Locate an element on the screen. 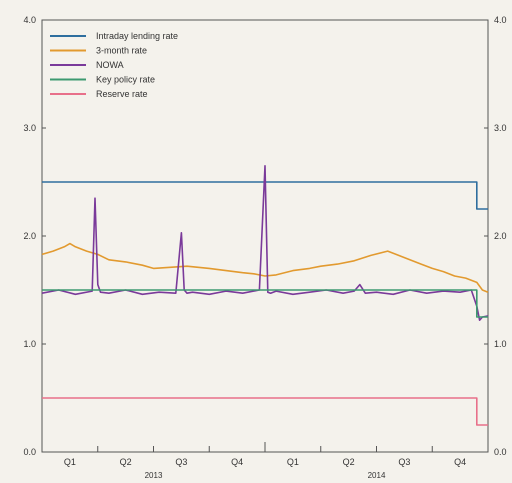 The image size is (512, 483). legend-label: 3-month rate is located at coordinates (121, 51).